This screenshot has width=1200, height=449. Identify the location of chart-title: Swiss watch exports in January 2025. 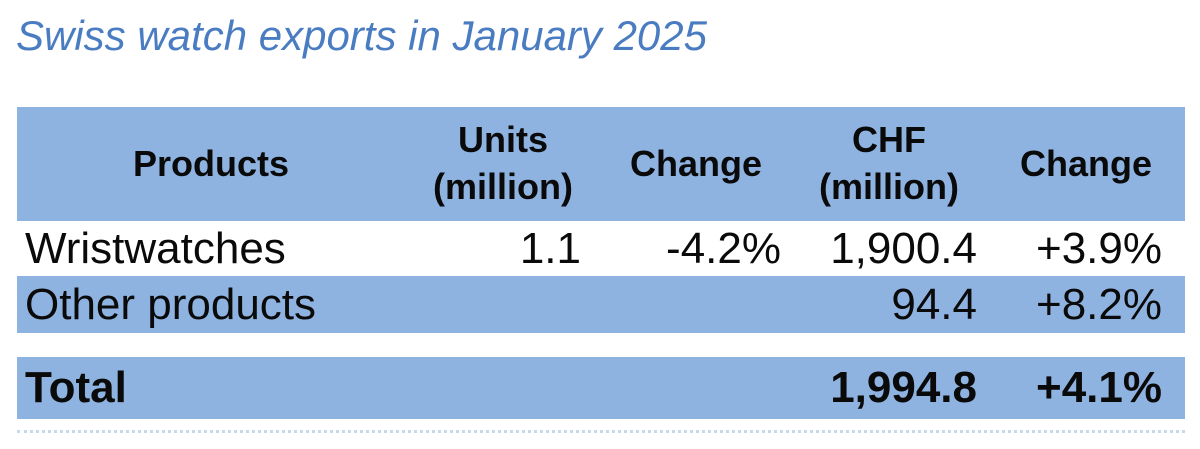
(362, 35).